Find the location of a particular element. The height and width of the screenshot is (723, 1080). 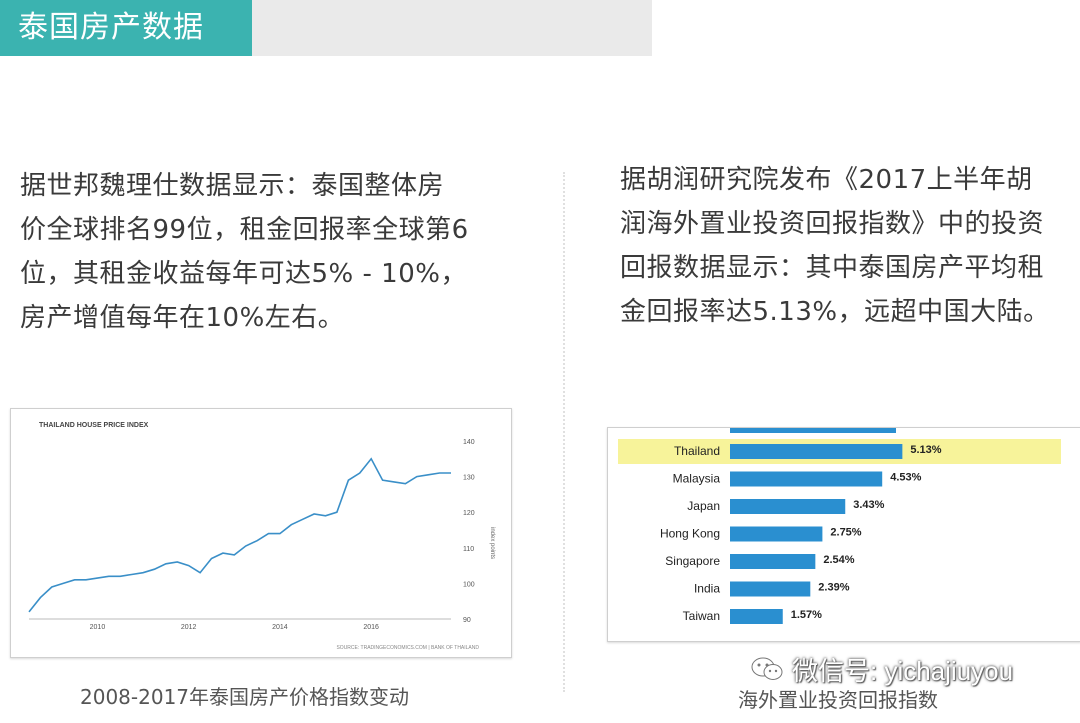

bar-category-label: Singapore is located at coordinates (692, 561).